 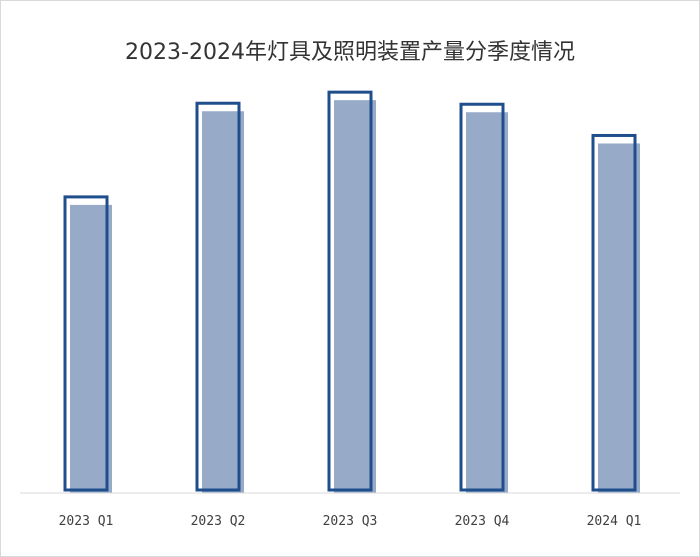 I want to click on x-tick-label: 2024 Q1, so click(x=614, y=521).